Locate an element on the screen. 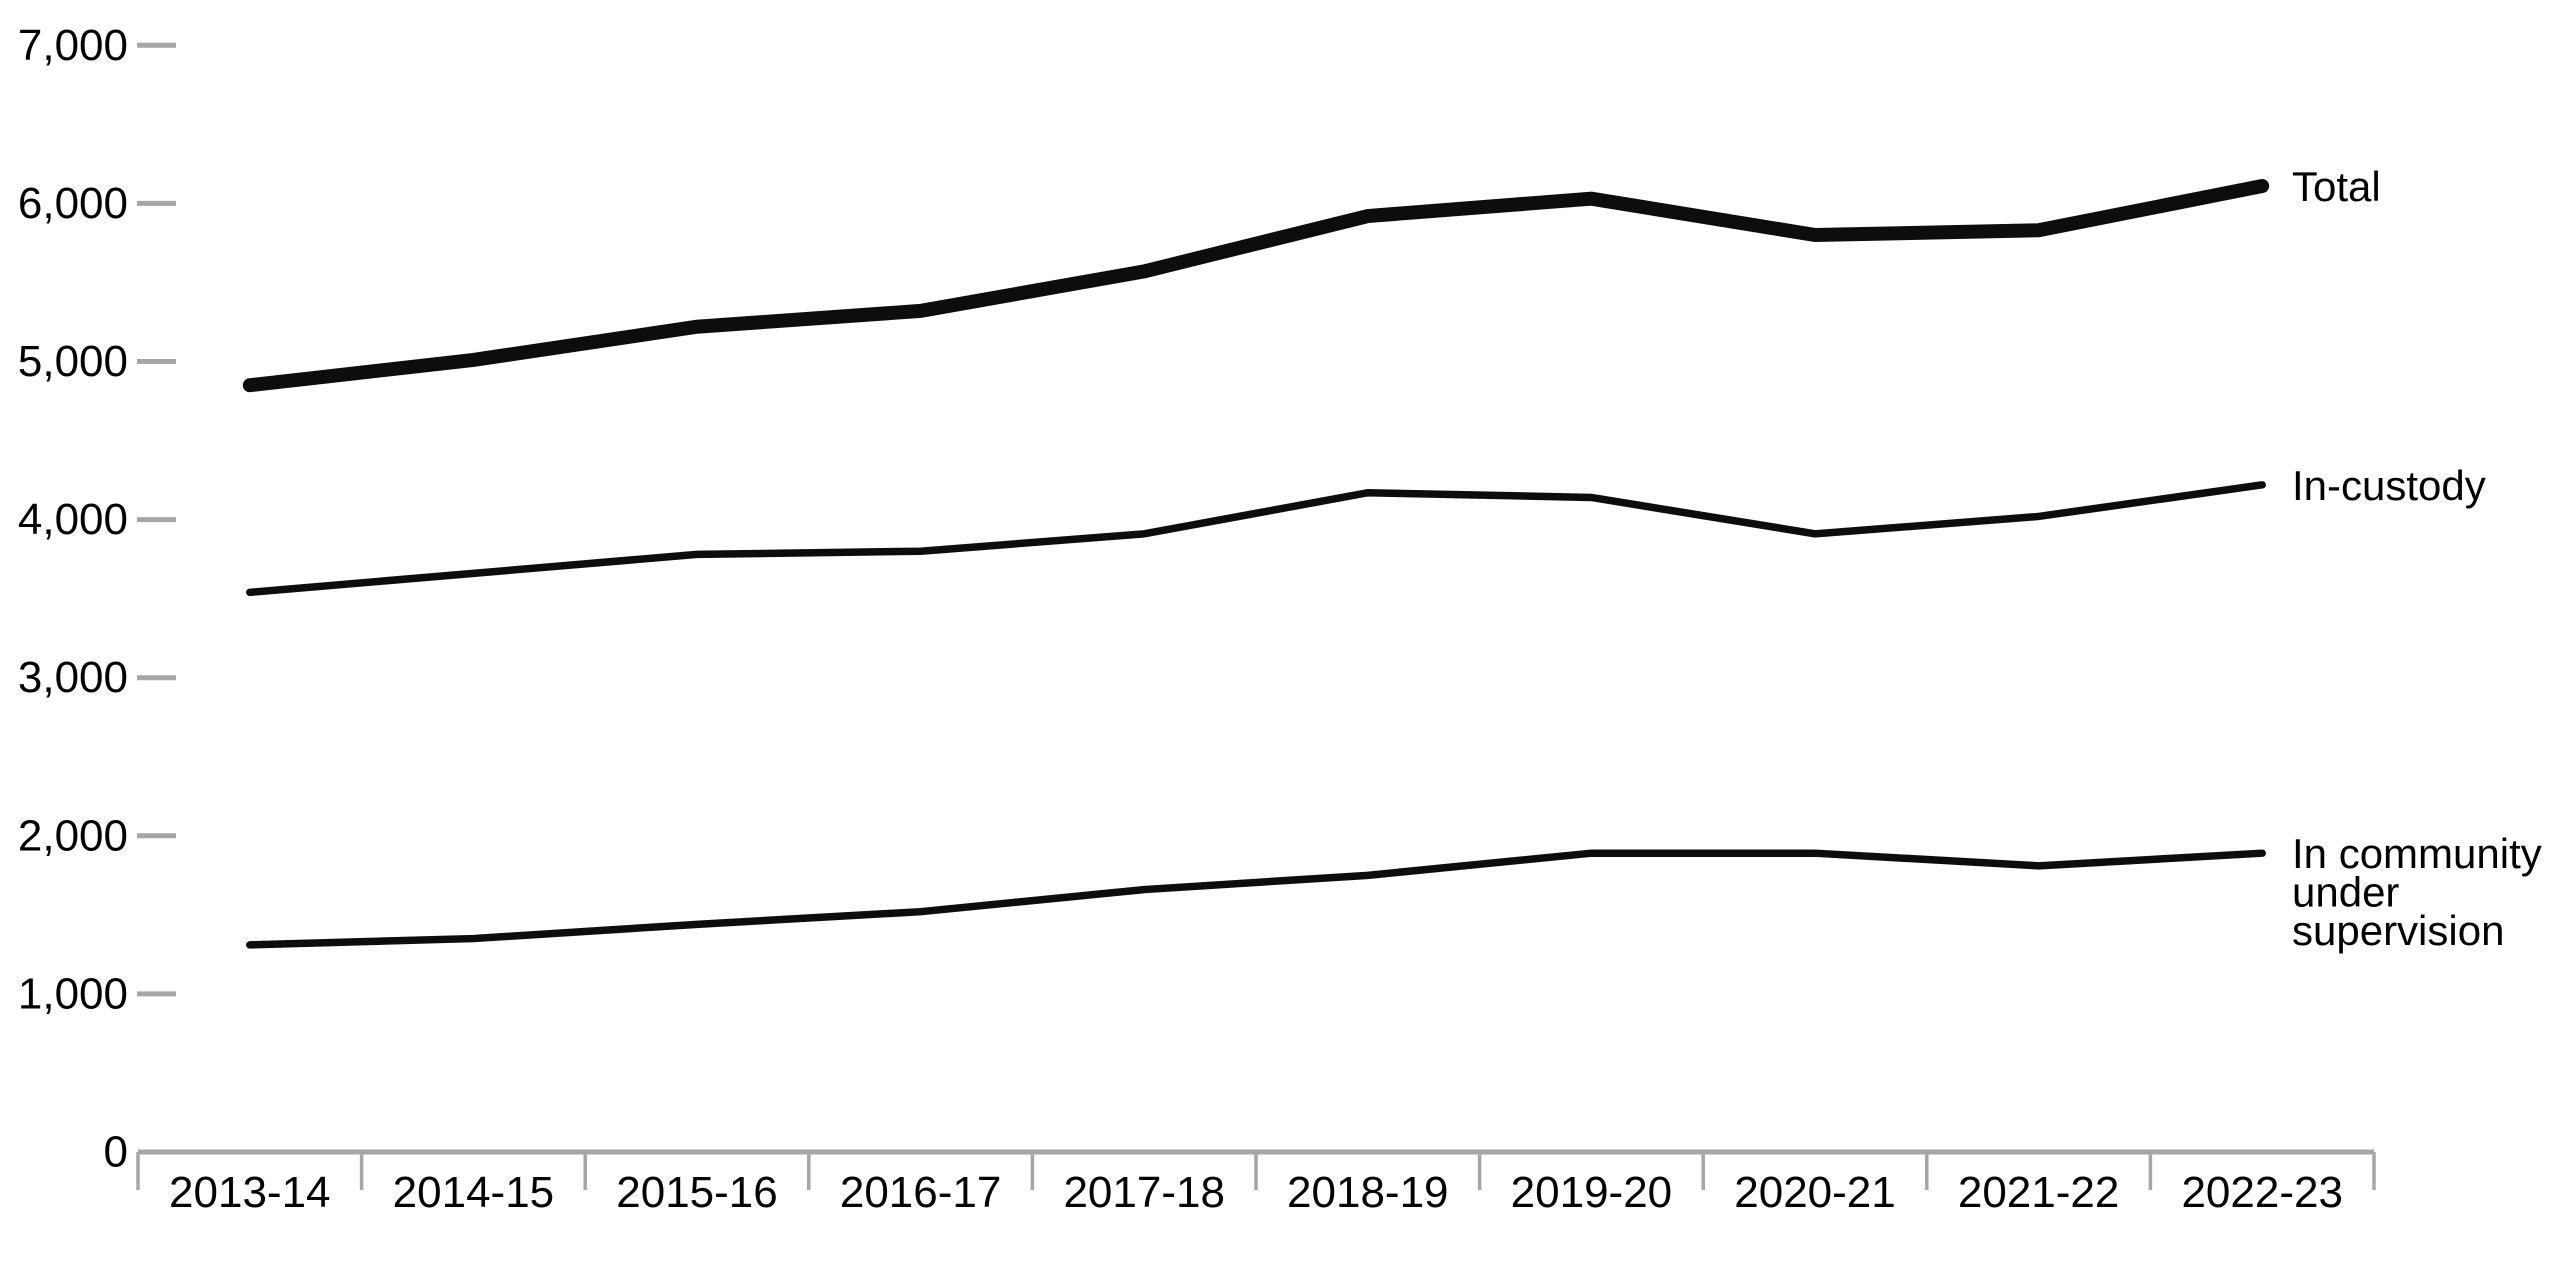 This screenshot has height=1282, width=2550. in-custody-series-label: In-custody is located at coordinates (2389, 484).